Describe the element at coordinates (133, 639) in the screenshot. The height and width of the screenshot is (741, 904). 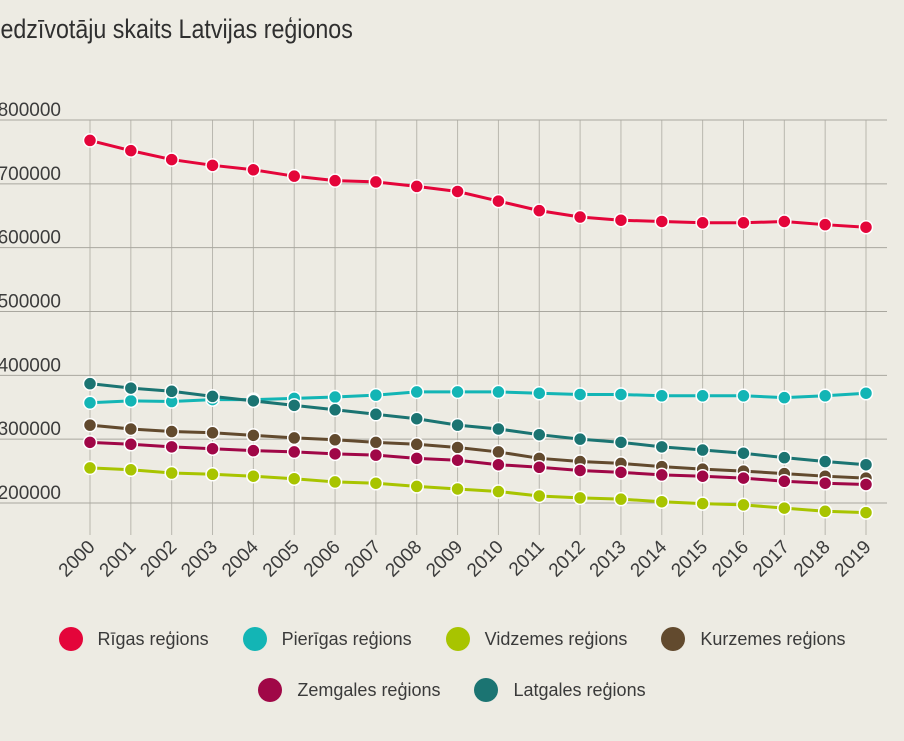
I see `legend-item-rigas: Rīgas reģions` at that location.